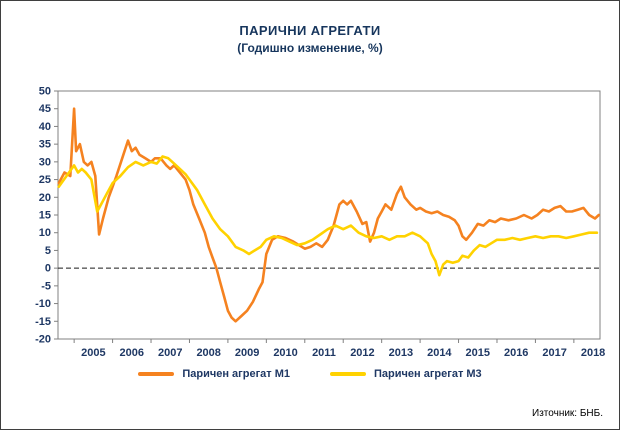 This screenshot has width=620, height=430. What do you see at coordinates (285, 353) in the screenshot?
I see `x-tick-label: 2010` at bounding box center [285, 353].